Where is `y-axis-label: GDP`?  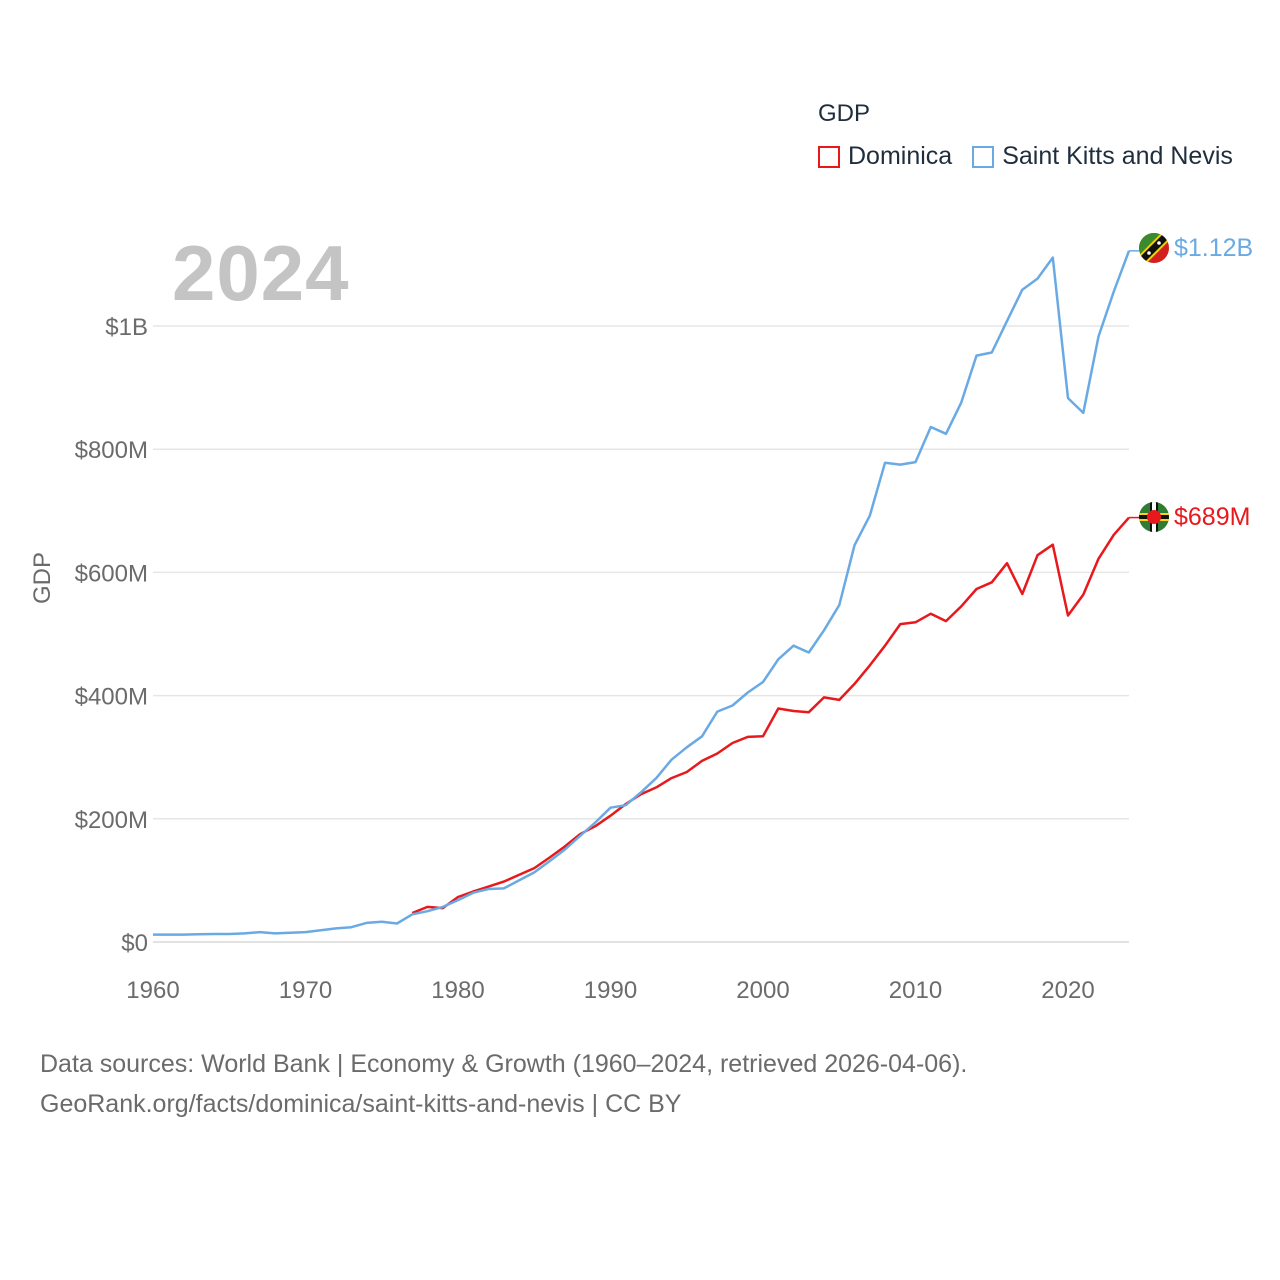
y-axis-label: GDP is located at coordinates (42, 578).